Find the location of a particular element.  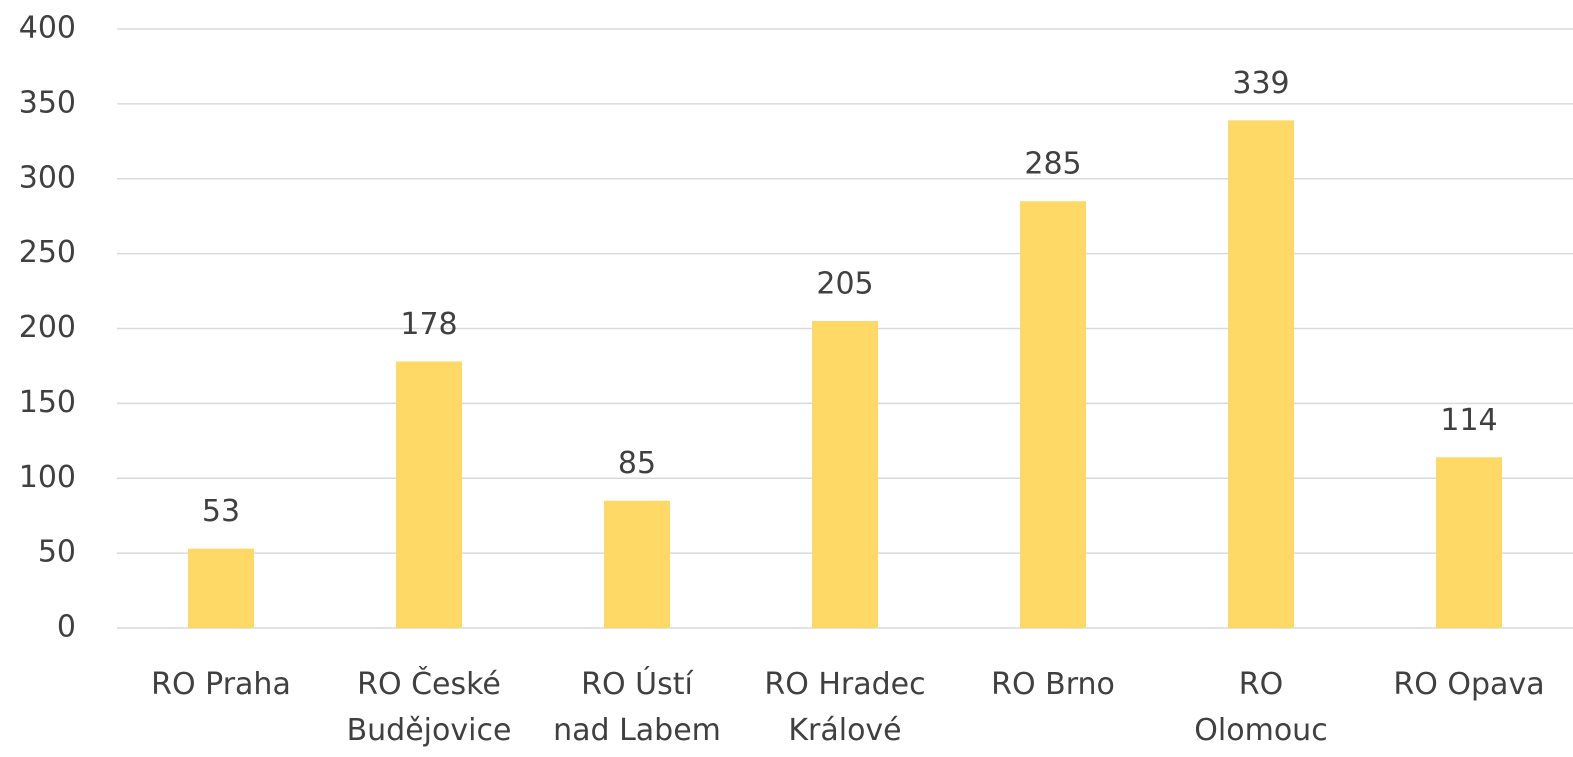

data-label: 178 is located at coordinates (428, 324).